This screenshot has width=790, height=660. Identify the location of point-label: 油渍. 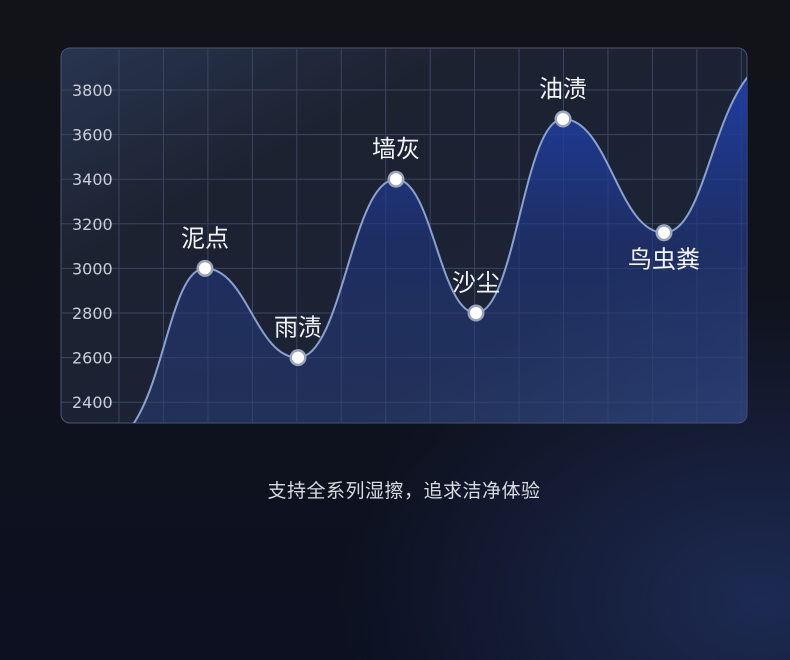
(563, 89).